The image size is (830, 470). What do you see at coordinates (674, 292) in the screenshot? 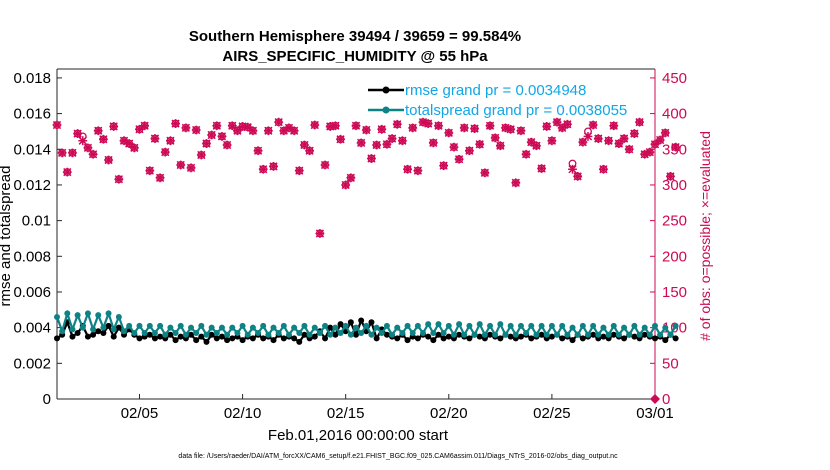
I see `y-right-tick-label: 150` at bounding box center [674, 292].